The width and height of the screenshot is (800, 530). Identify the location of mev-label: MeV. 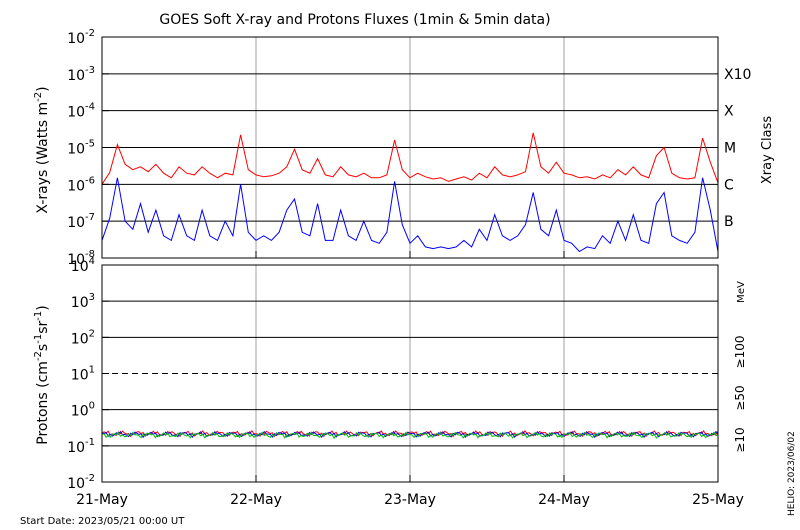
(741, 292).